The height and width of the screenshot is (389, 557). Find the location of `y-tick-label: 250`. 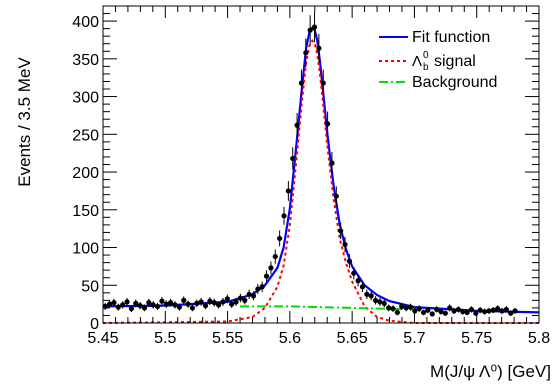

y-tick-label: 250 is located at coordinates (85, 135).